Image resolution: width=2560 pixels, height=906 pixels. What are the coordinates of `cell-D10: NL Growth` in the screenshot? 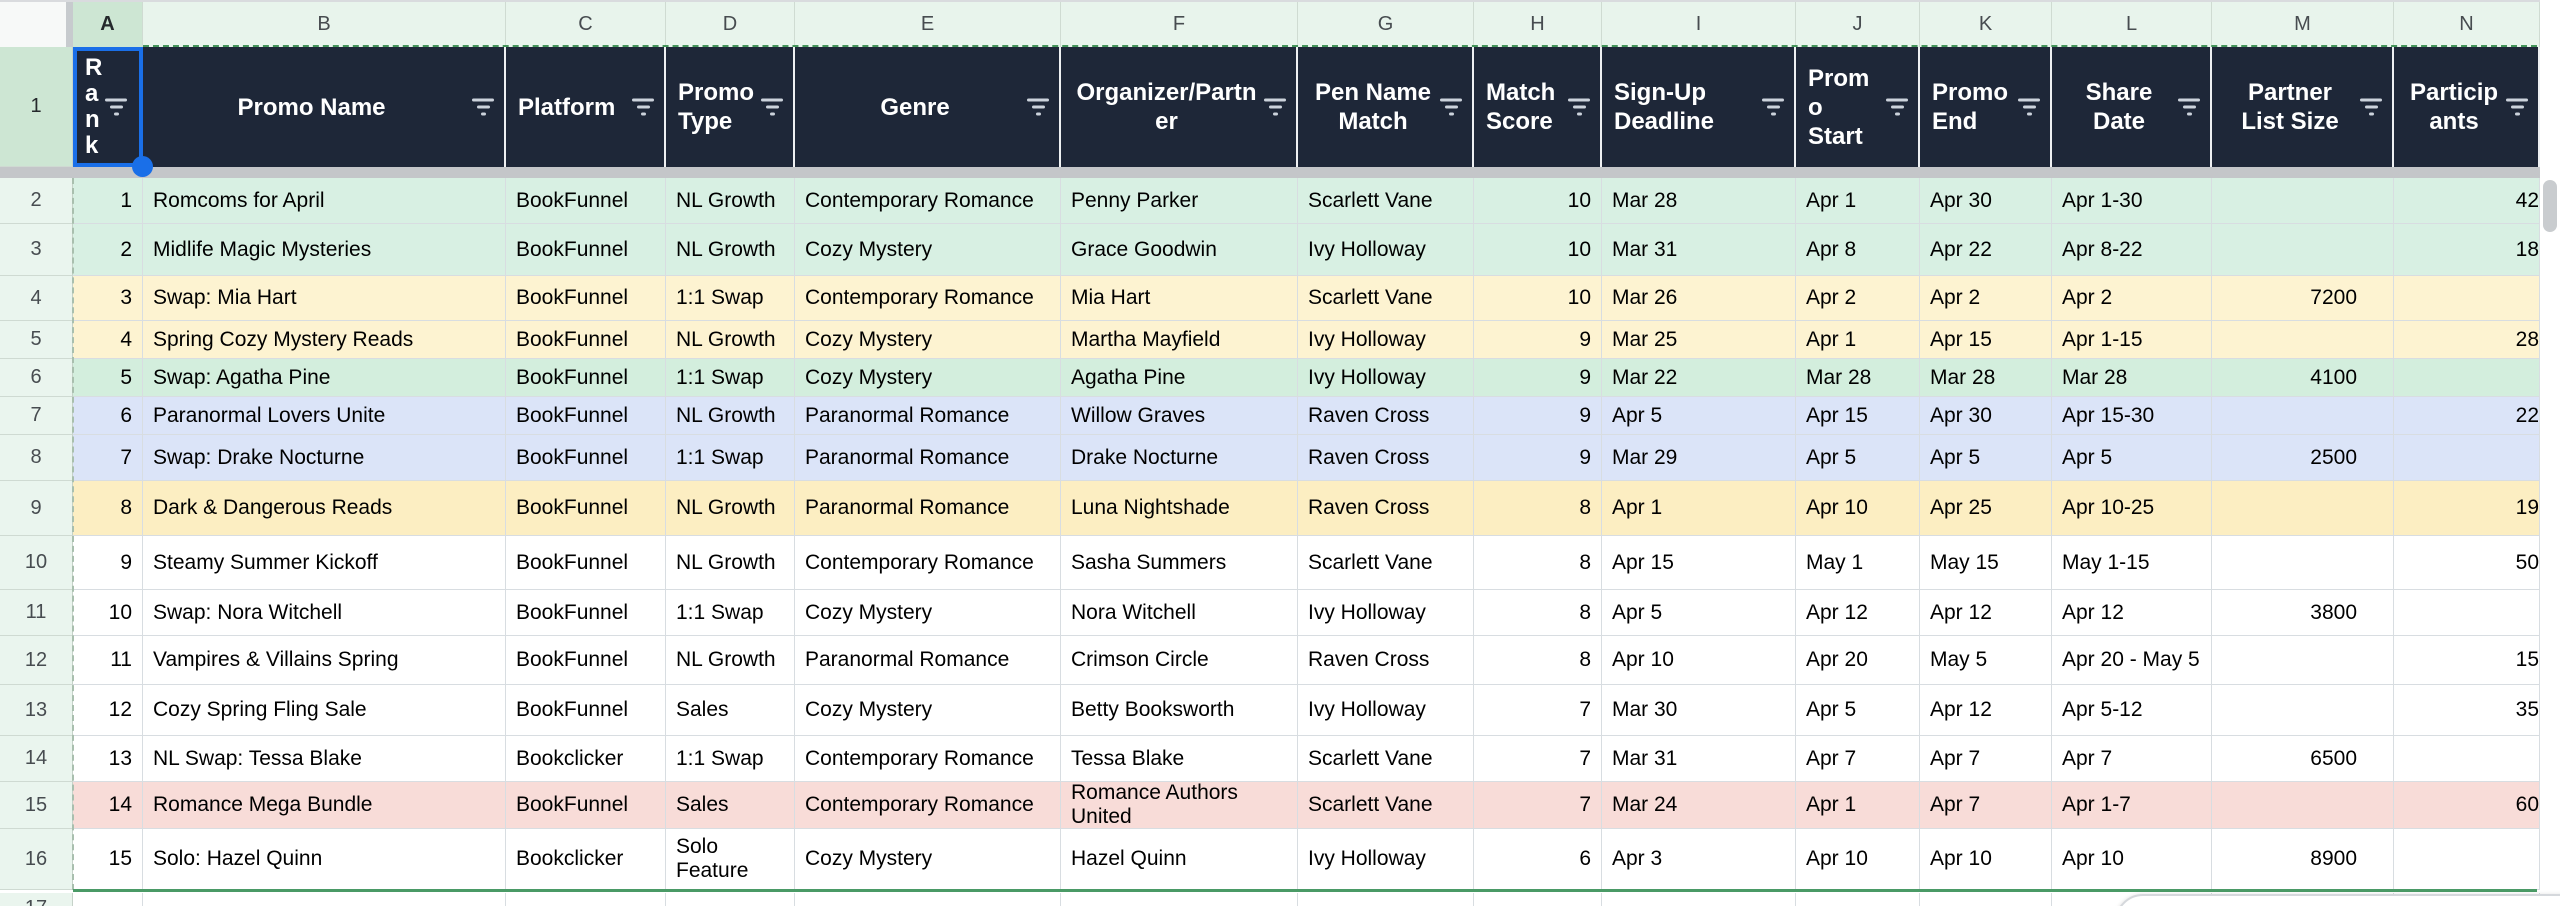 It's located at (730, 563).